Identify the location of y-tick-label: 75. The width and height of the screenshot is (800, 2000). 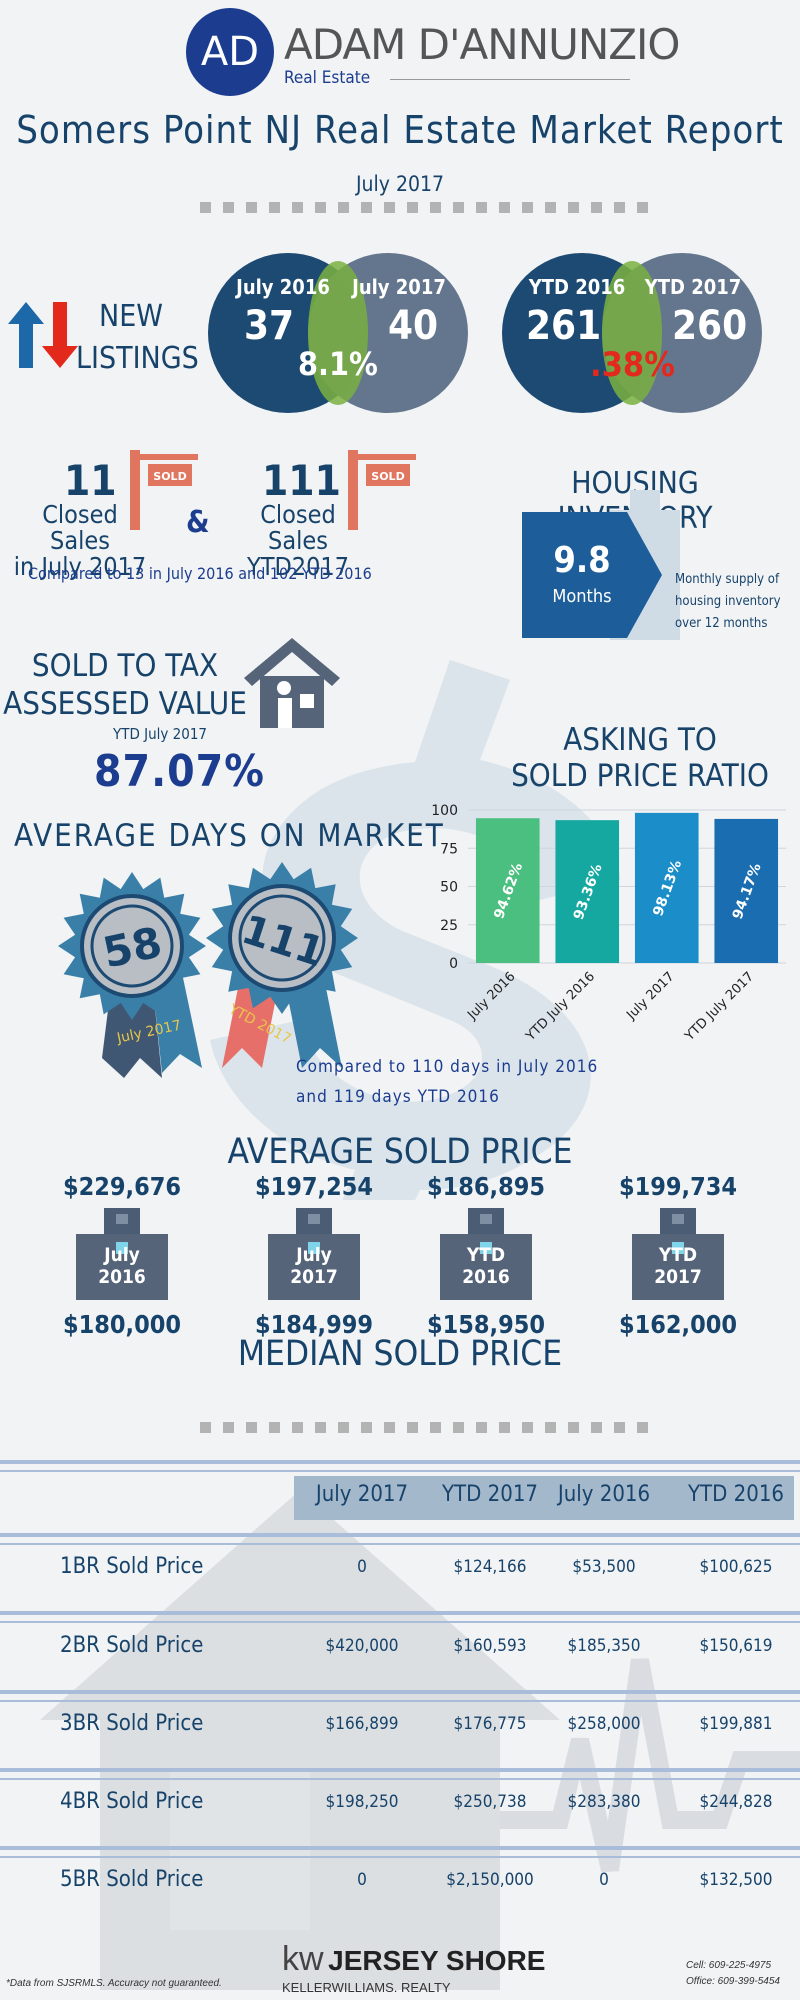
(449, 849).